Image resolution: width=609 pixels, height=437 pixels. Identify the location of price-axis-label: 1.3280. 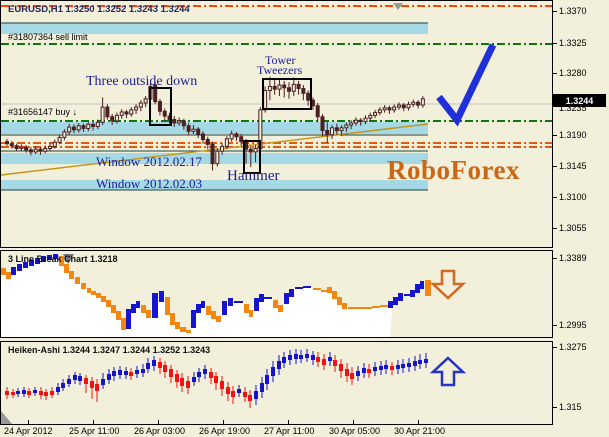
(573, 73).